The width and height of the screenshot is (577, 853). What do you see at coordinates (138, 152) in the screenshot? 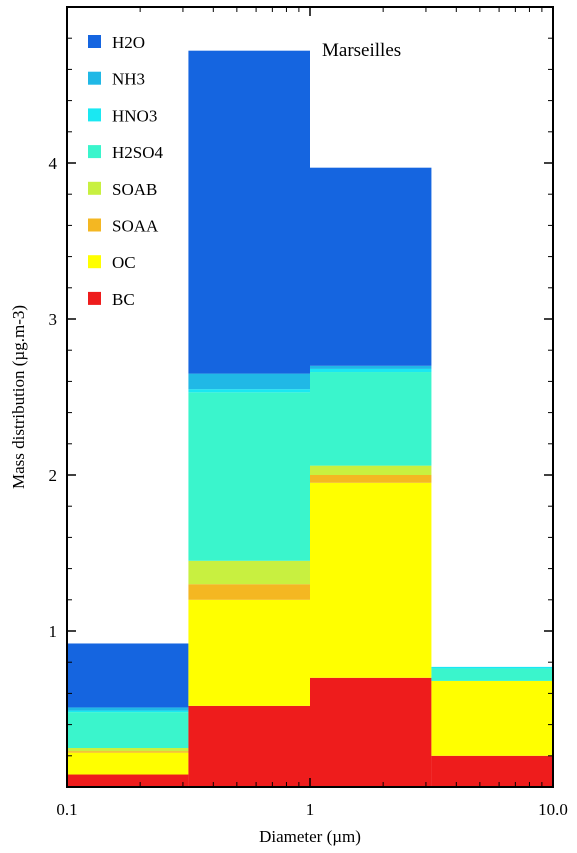
I see `legend-label-h2so4: H2SO4` at bounding box center [138, 152].